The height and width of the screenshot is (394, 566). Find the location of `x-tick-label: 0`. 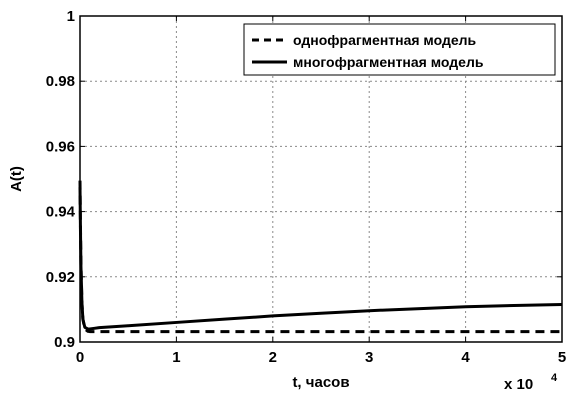

x-tick-label: 0 is located at coordinates (80, 357).